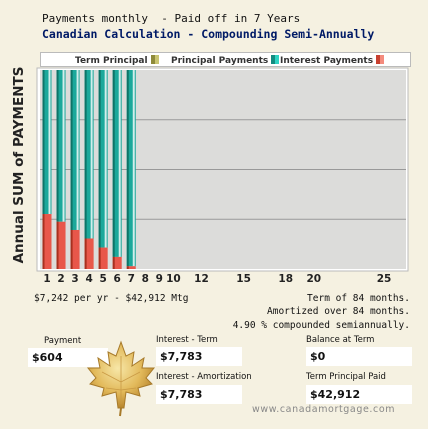  I want to click on x-tick-12: 12, so click(201, 279).